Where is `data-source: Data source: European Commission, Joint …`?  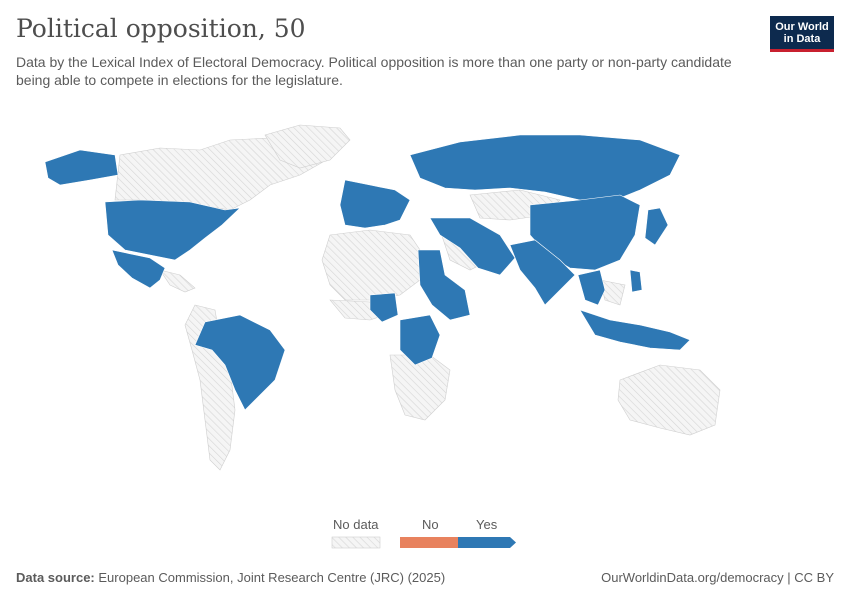
data-source: Data source: European Commission, Joint … is located at coordinates (230, 577).